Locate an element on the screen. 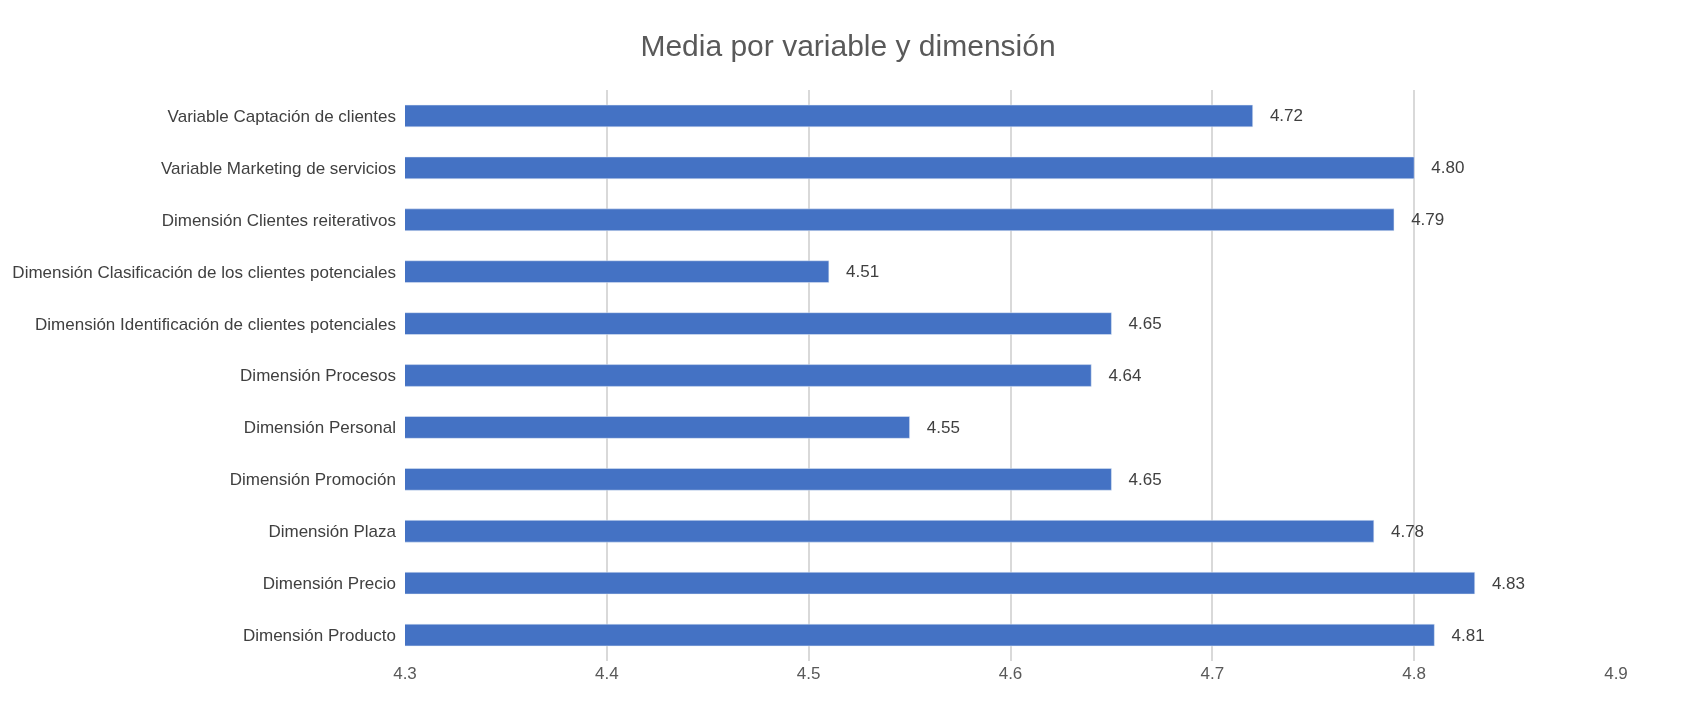  data-label: 4.79 is located at coordinates (1420, 220).